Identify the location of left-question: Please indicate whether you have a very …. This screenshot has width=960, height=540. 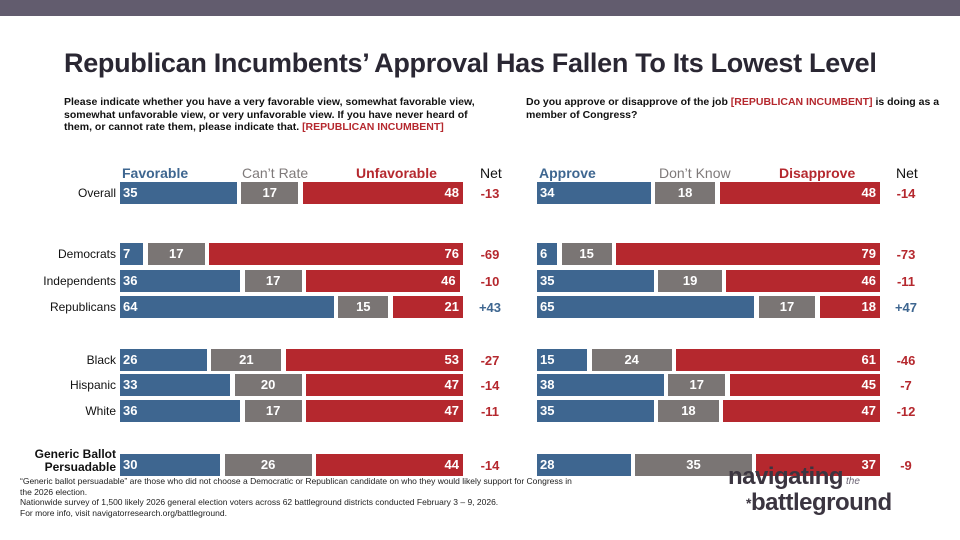
(274, 115).